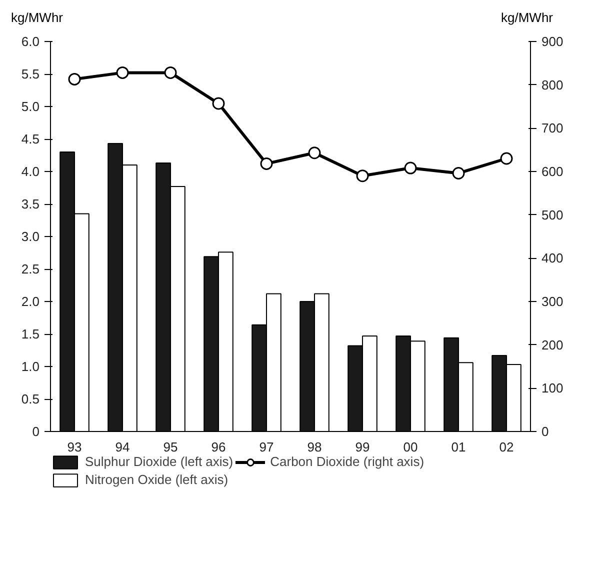 This screenshot has height=571, width=594. I want to click on y2-axis-title: kg/MWhr, so click(527, 18).